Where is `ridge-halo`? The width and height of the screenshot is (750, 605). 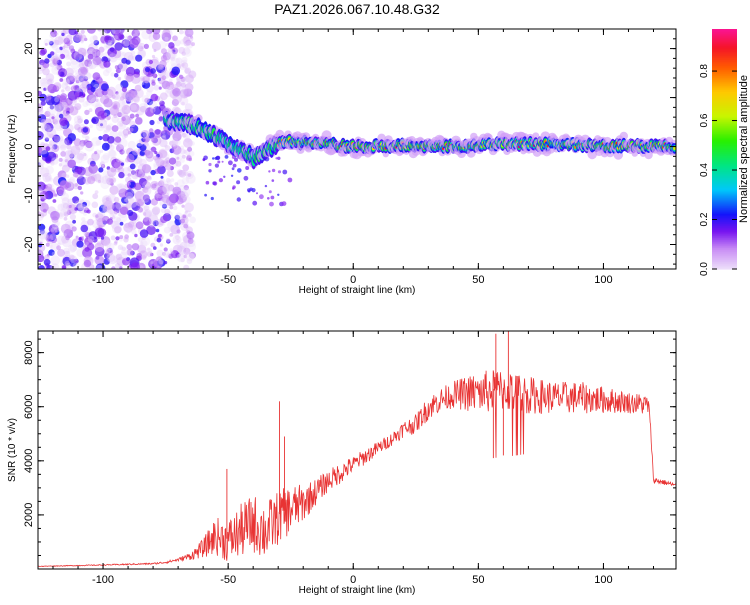
ridge-halo is located at coordinates (592, 154).